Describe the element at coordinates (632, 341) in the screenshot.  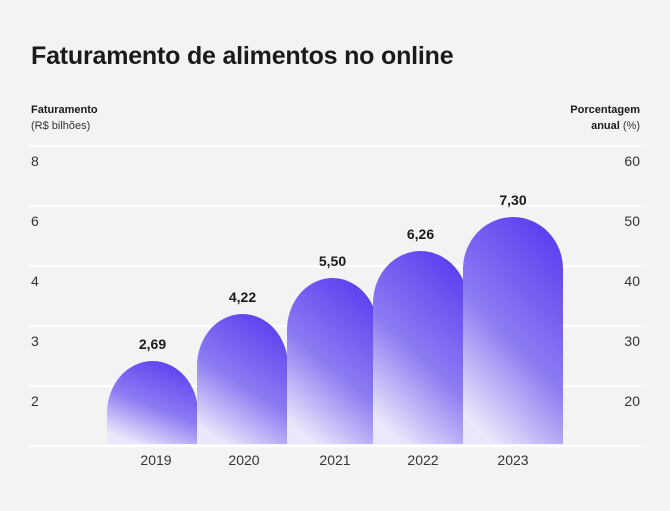
I see `right-tick-label: 30` at that location.